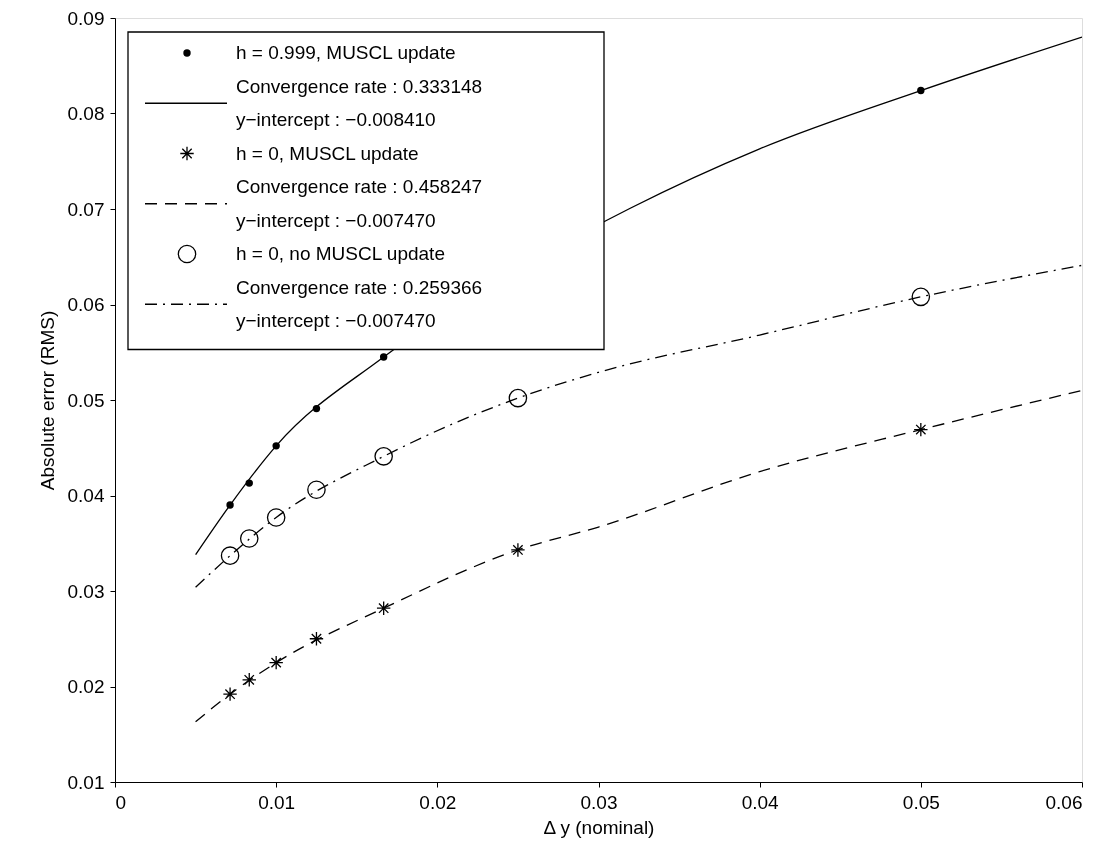 The height and width of the screenshot is (857, 1114). What do you see at coordinates (277, 802) in the screenshot?
I see `x-tick-label: 0.01` at bounding box center [277, 802].